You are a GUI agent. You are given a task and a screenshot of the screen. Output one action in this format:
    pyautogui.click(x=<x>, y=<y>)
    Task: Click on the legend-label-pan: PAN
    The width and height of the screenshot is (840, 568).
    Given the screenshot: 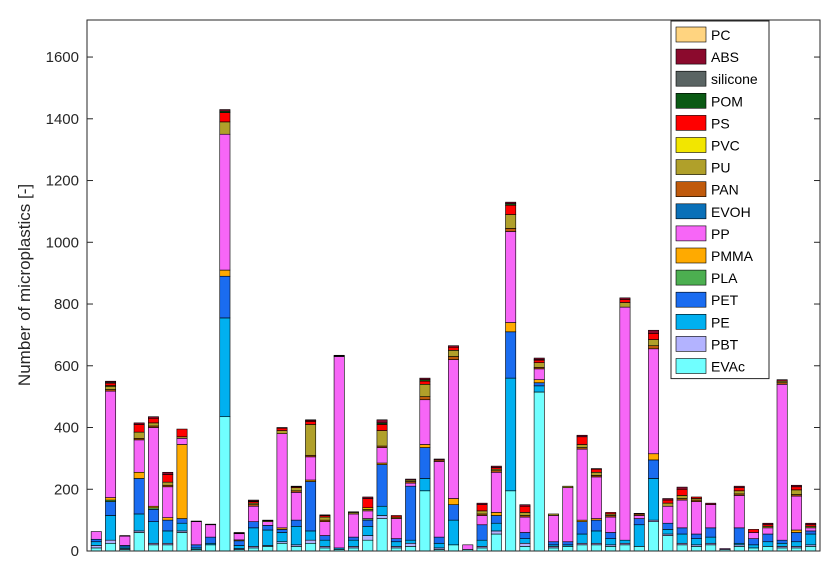 What is the action you would take?
    pyautogui.click(x=725, y=190)
    